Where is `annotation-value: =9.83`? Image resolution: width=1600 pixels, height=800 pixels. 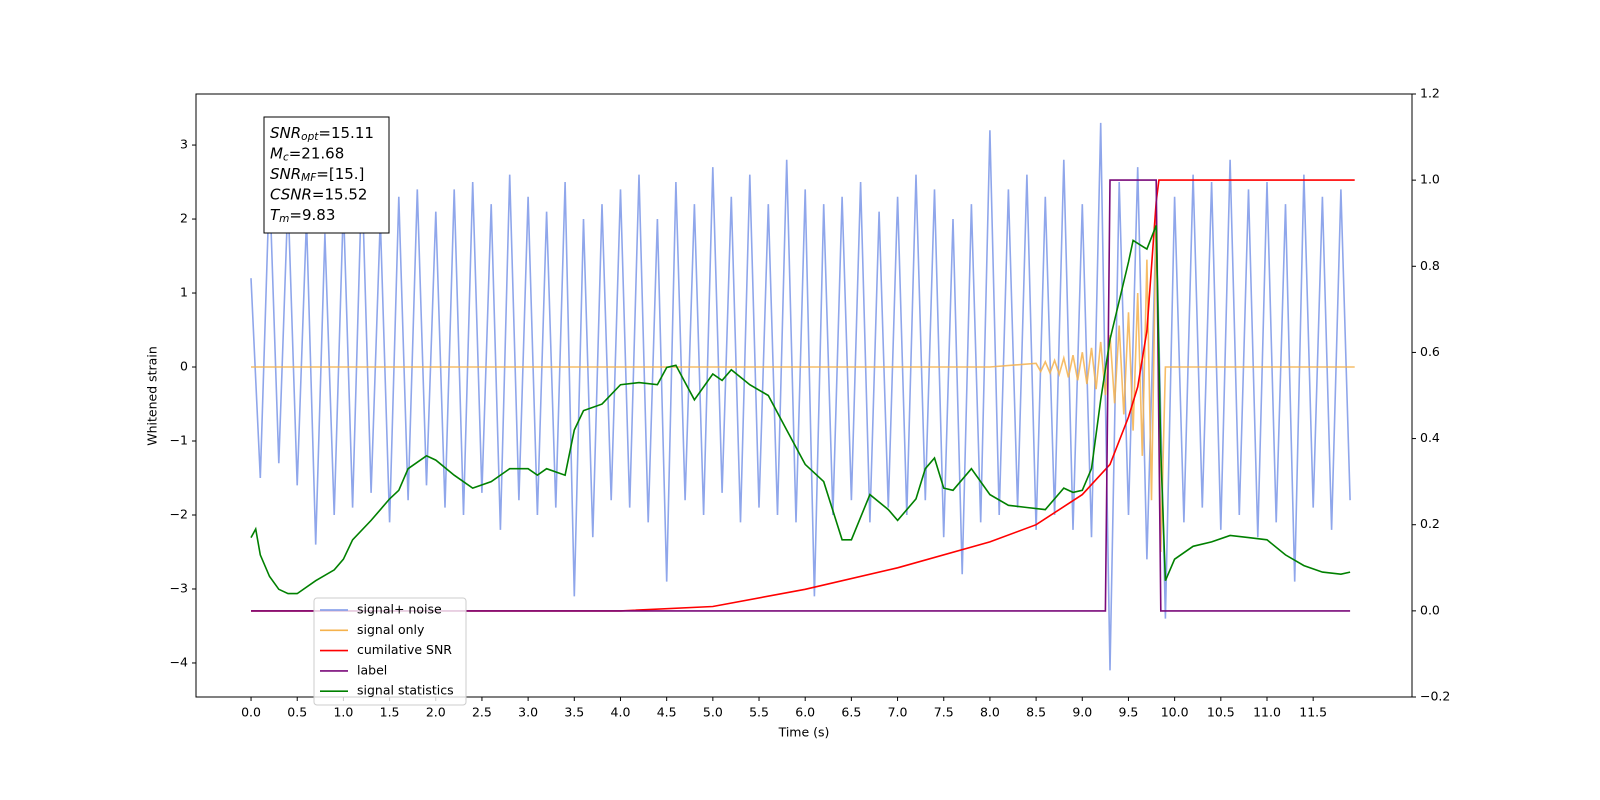 annotation-value: =9.83 is located at coordinates (312, 215).